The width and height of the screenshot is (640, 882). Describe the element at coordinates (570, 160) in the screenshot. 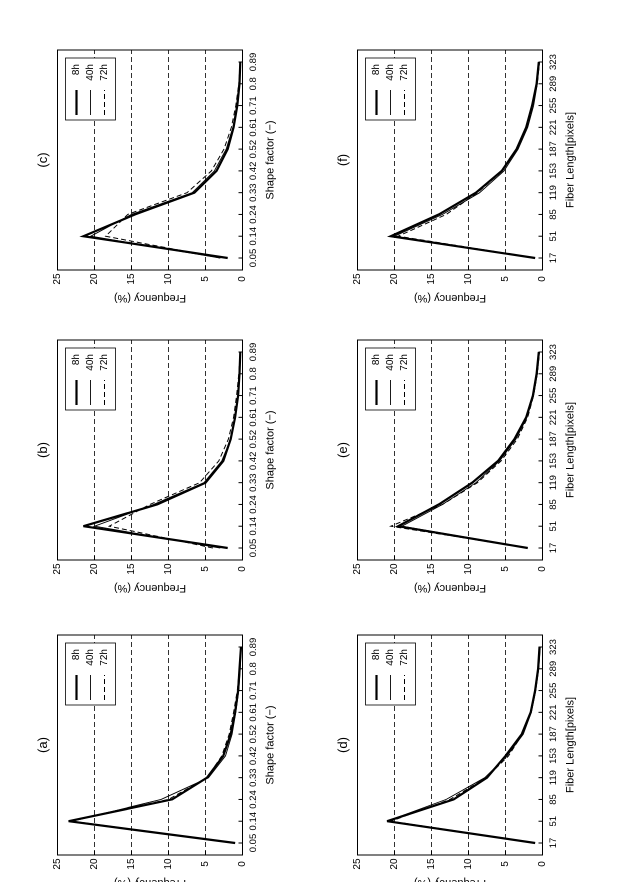

I see `x-axis-label: Fiber Length[pixels]` at that location.